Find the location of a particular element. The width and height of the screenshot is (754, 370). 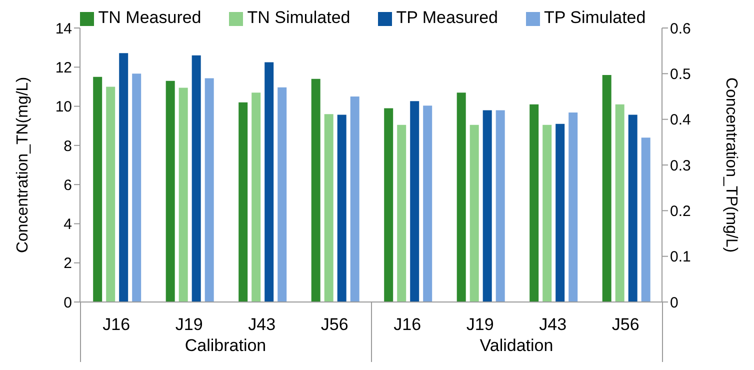

legend-label: TP Measured is located at coordinates (447, 17).